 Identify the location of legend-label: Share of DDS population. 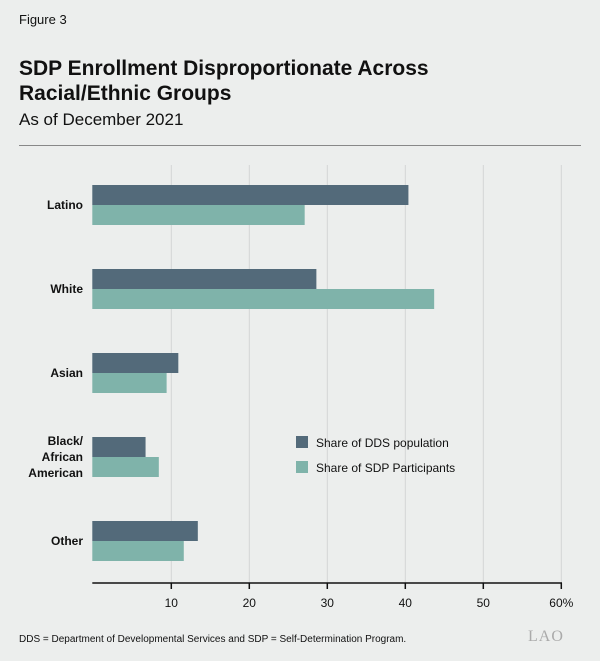
(382, 443).